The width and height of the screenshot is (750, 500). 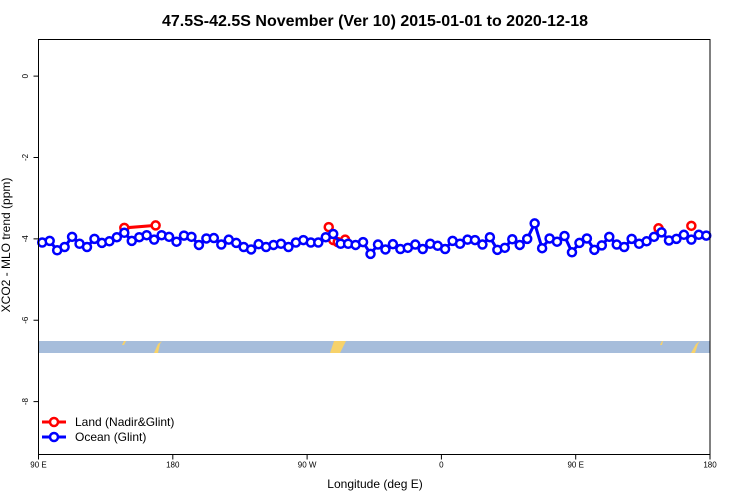 I want to click on legend-item-land: Land (Nadir&Glint), so click(x=108, y=422).